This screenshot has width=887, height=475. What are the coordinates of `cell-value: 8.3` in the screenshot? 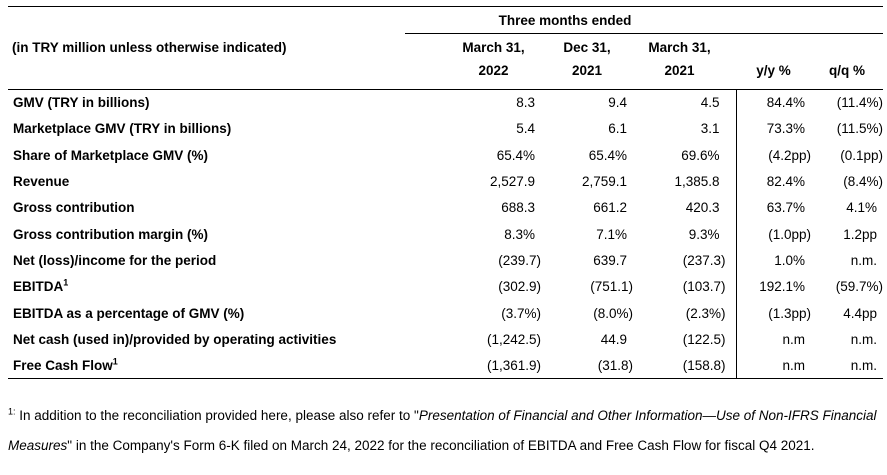 It's located at (525, 103).